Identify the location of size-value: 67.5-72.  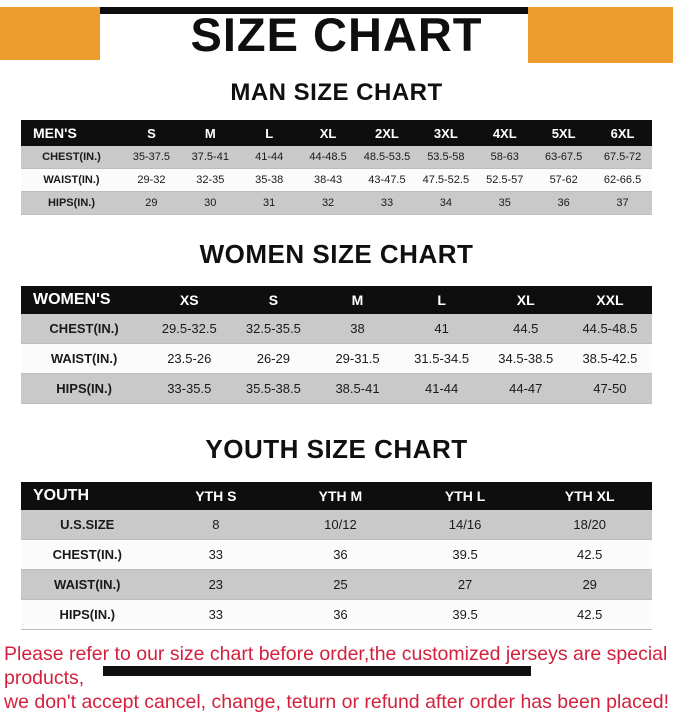
(622, 157).